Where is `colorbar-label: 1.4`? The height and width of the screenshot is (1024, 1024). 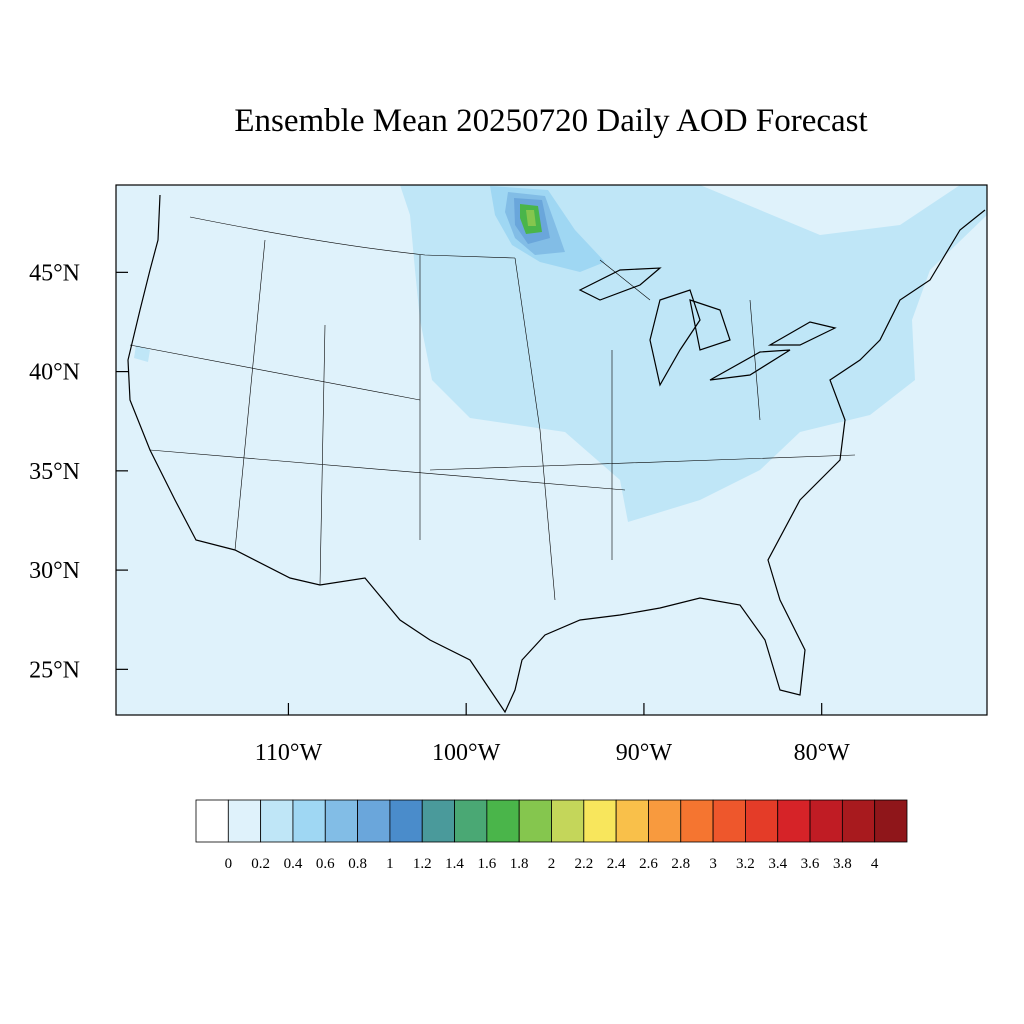 colorbar-label: 1.4 is located at coordinates (454, 864).